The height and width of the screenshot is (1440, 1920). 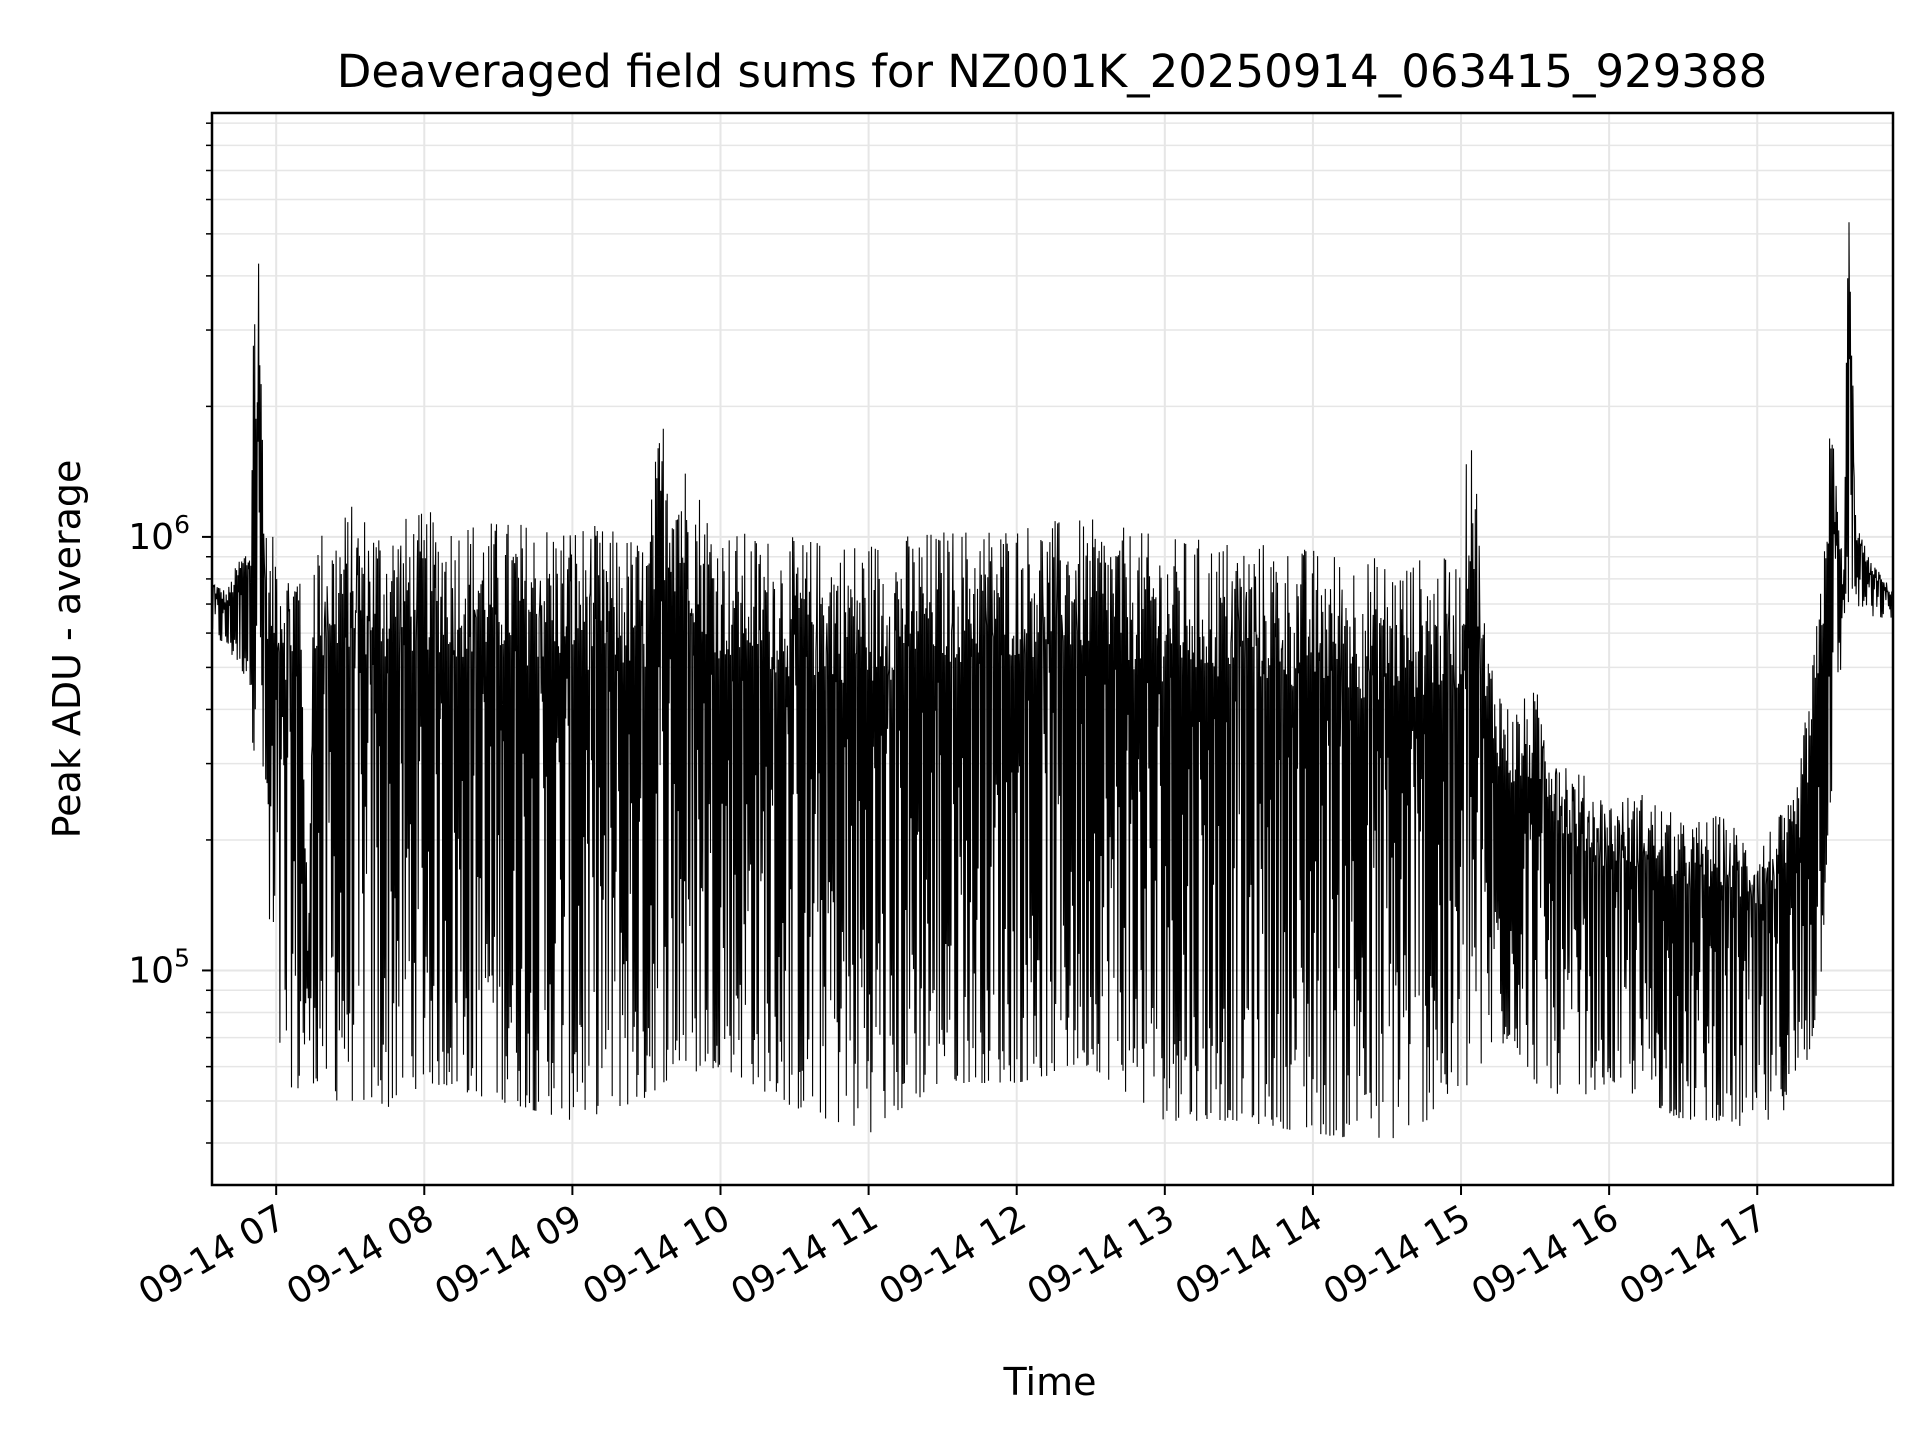 What do you see at coordinates (67, 649) in the screenshot?
I see `y-axis-label: Peak ADU - average` at bounding box center [67, 649].